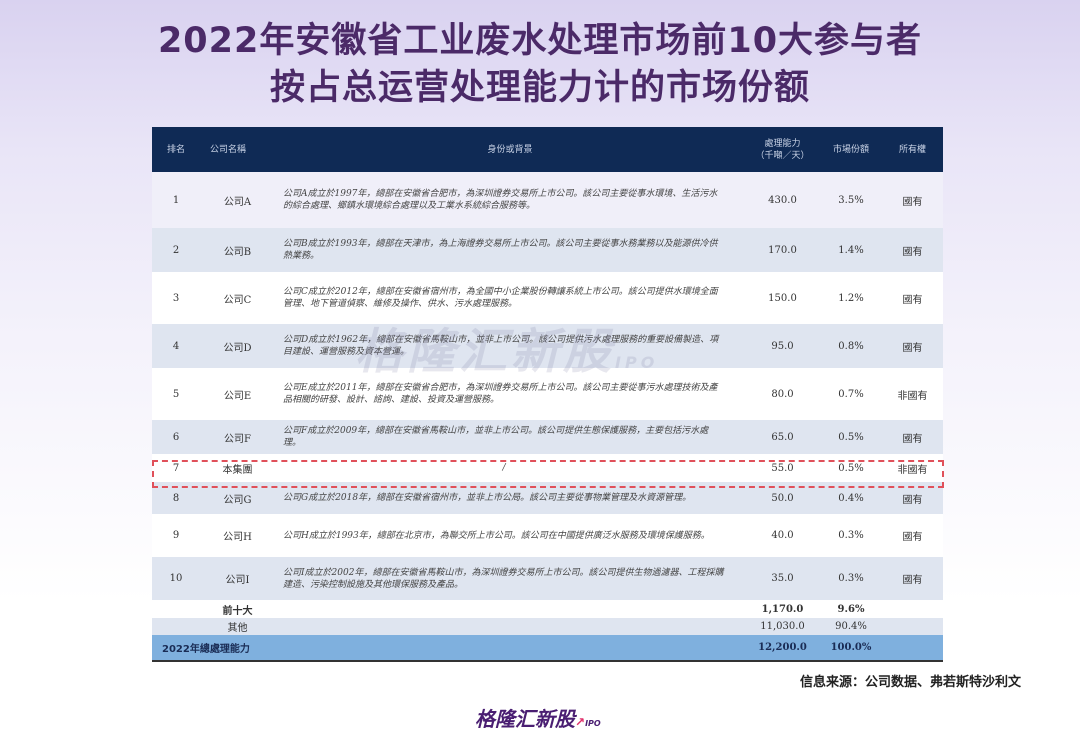 The width and height of the screenshot is (1080, 753). Describe the element at coordinates (448, 648) in the screenshot. I see `total-label: 2022年總處理能力` at that location.